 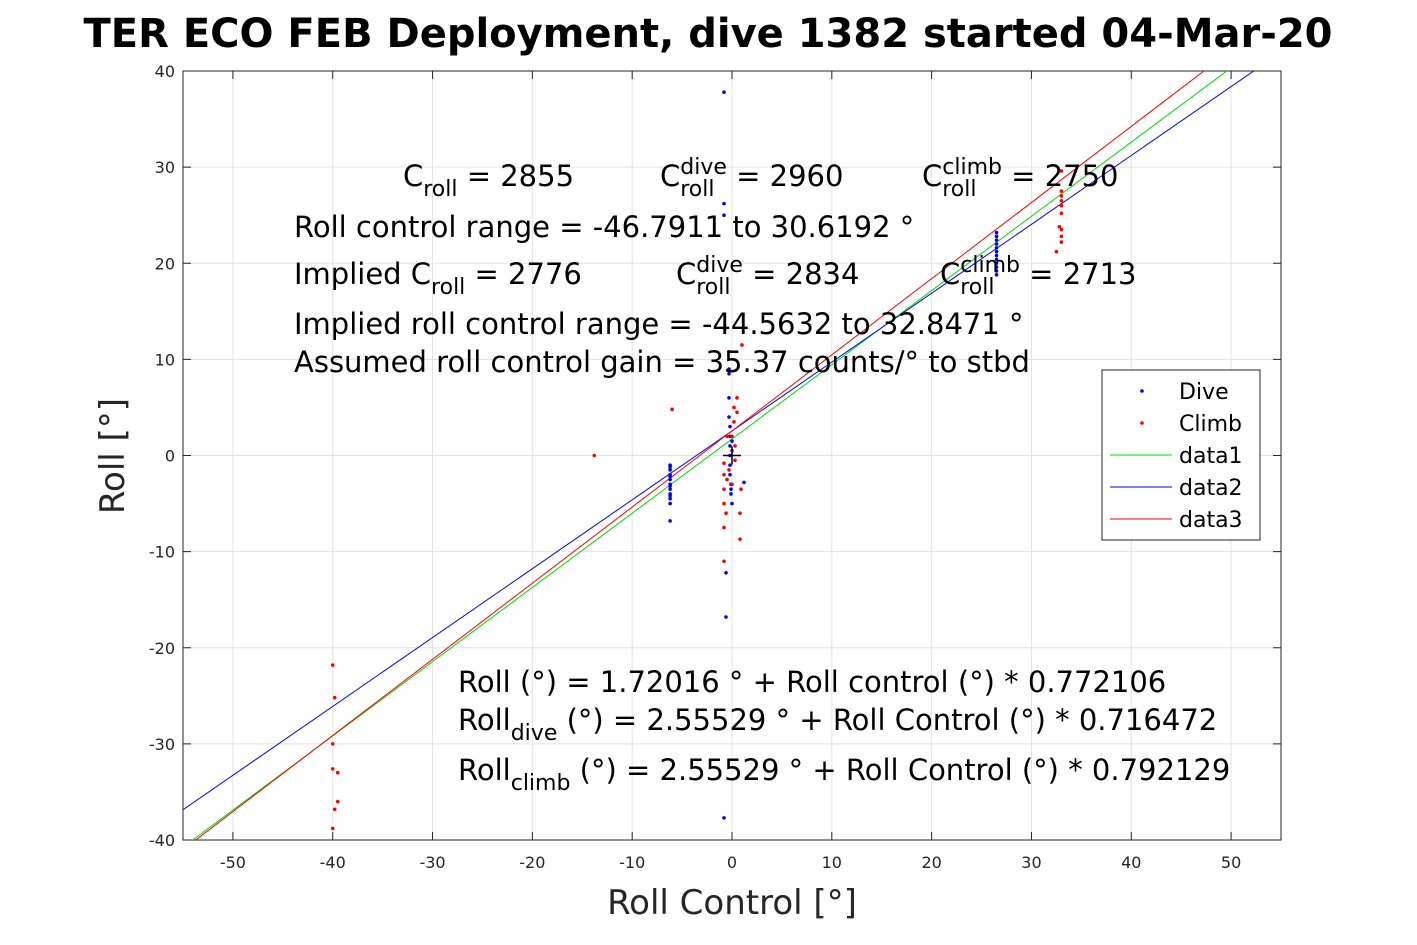 What do you see at coordinates (1078, 274) in the screenshot?
I see `annotation-text: = 2713` at bounding box center [1078, 274].